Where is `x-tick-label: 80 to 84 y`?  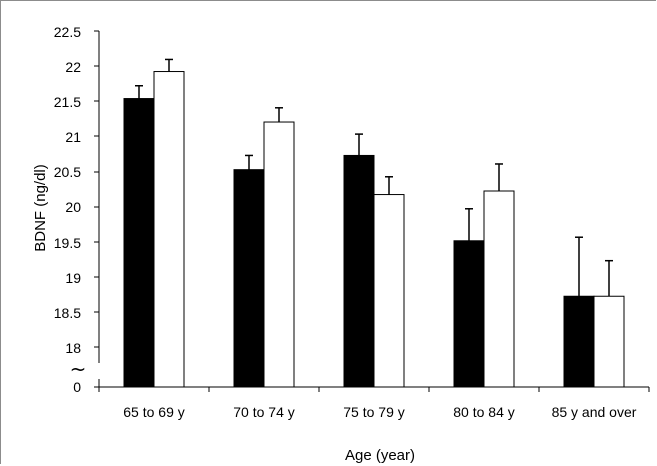 x-tick-label: 80 to 84 y is located at coordinates (484, 412).